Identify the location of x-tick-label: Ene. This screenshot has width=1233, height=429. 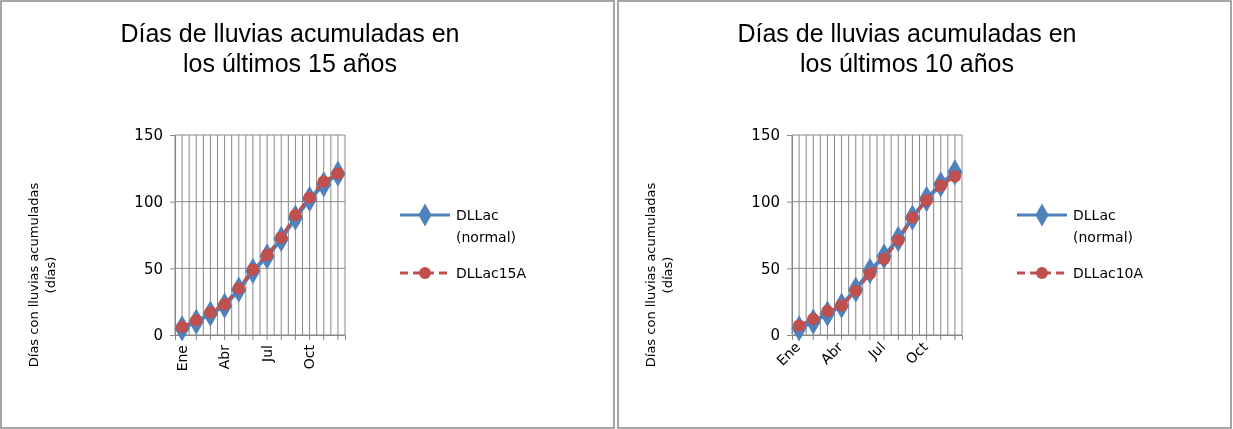
(181, 358).